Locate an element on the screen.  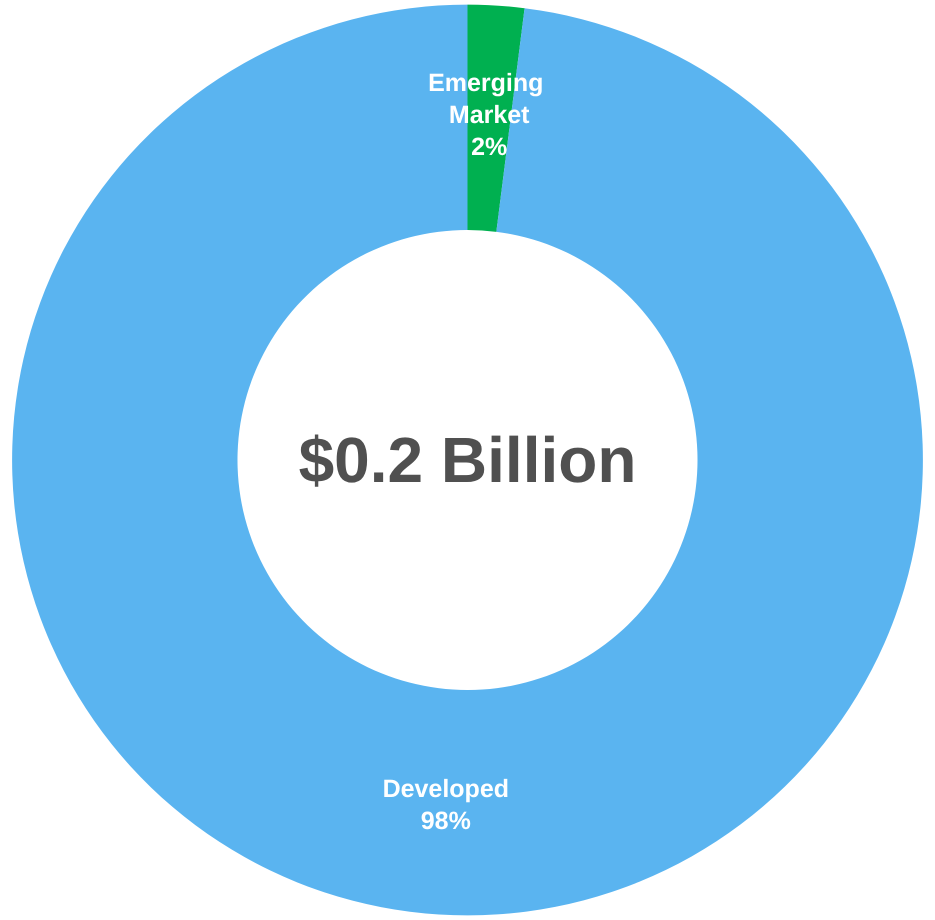
data-label: 98% is located at coordinates (445, 821).